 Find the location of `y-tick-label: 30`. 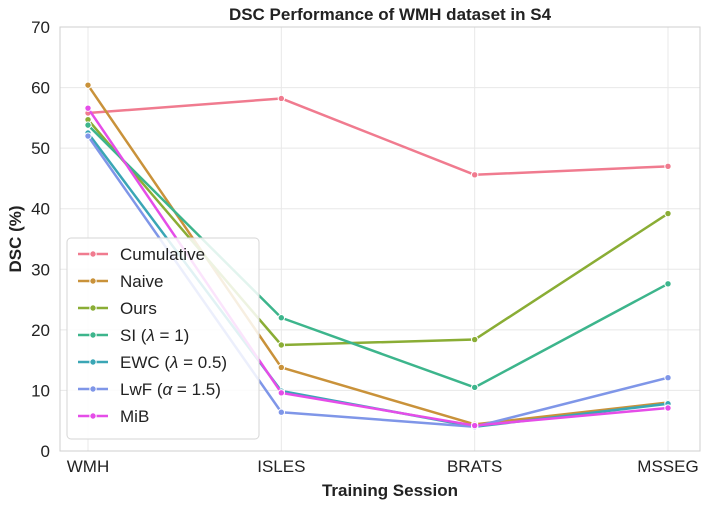

y-tick-label: 30 is located at coordinates (40, 269).